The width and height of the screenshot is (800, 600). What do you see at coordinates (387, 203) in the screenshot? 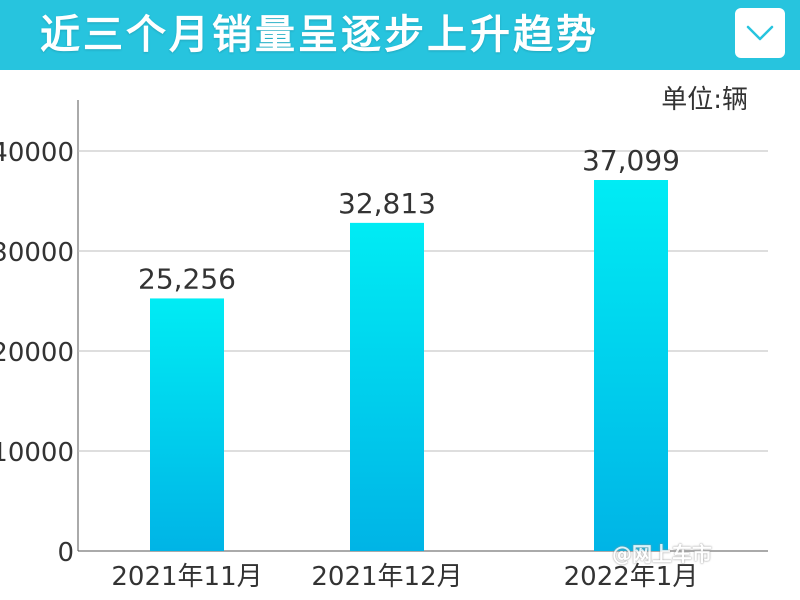
I see `data-label: 32,813` at bounding box center [387, 203].